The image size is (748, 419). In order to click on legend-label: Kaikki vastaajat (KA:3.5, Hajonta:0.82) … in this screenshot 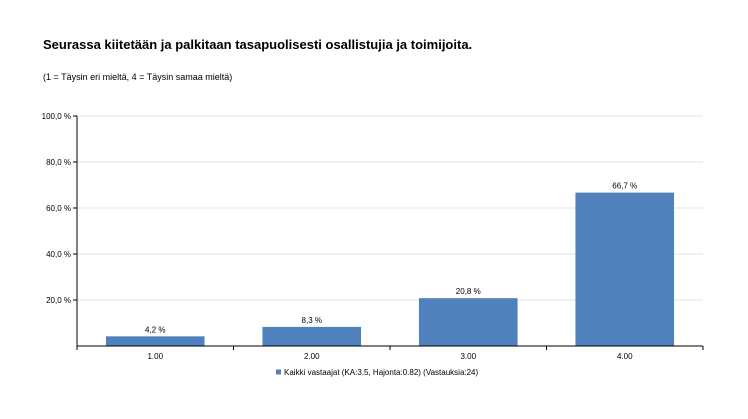, I will do `click(381, 372)`.